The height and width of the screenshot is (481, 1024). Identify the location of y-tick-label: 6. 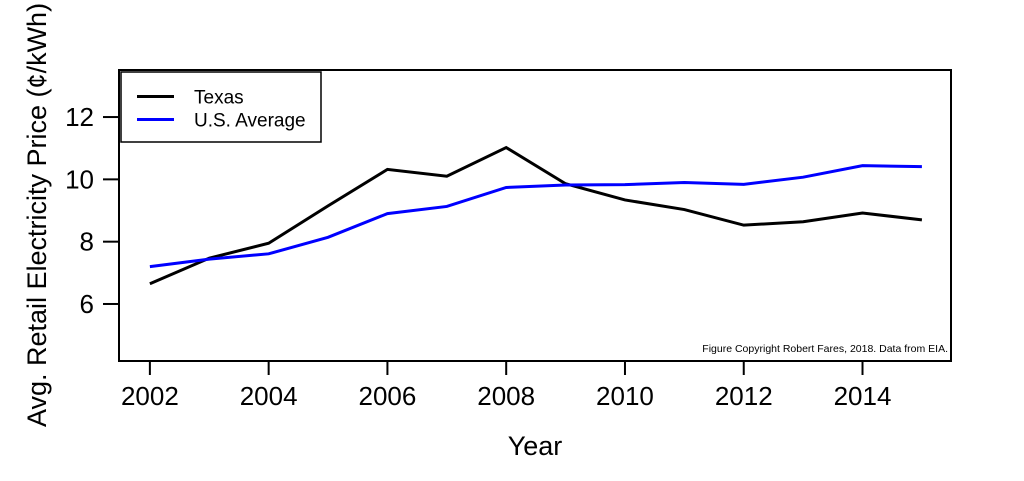
(87, 304).